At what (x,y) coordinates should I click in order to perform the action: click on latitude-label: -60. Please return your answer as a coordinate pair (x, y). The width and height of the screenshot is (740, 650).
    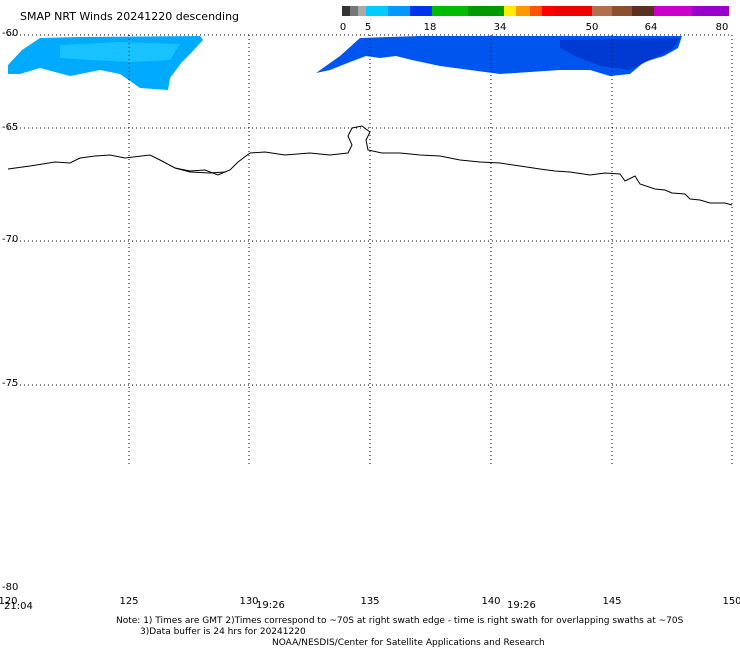
    Looking at the image, I should click on (10, 33).